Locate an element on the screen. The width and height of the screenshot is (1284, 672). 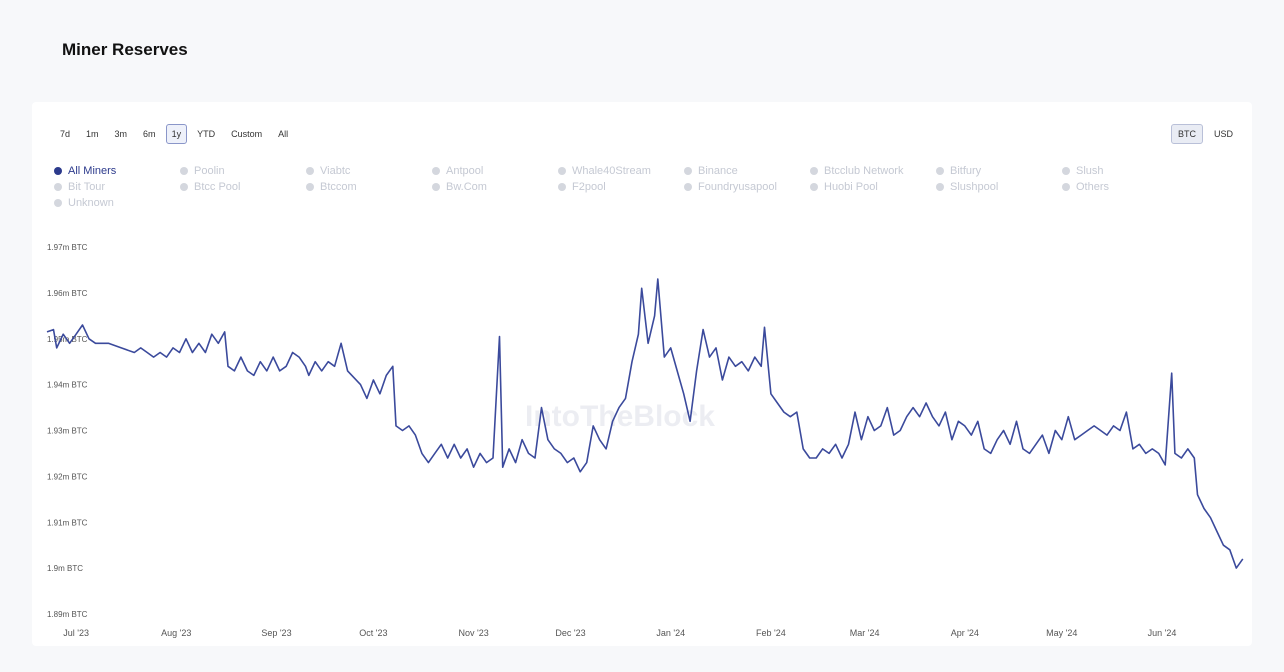
y-tick-label: 1.94m BTC is located at coordinates (67, 385).